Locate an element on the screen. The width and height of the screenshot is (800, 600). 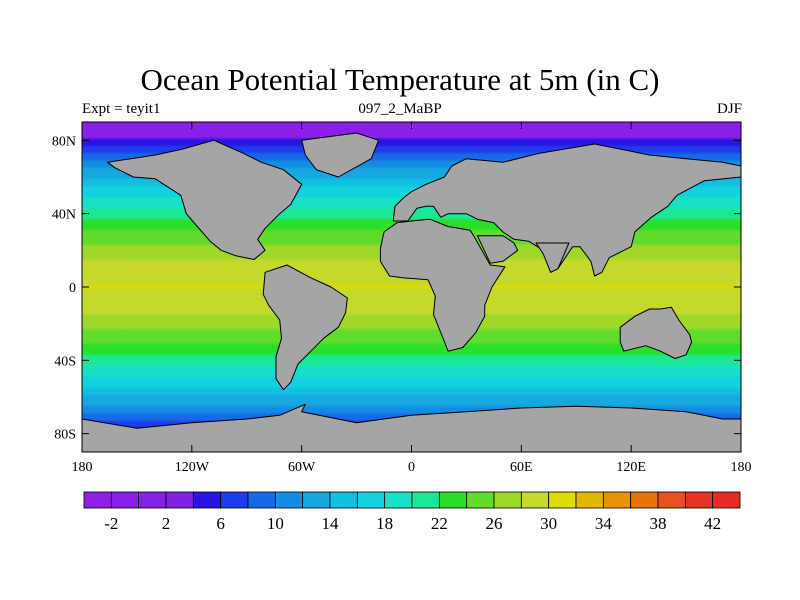
landmass-north-america is located at coordinates (205, 199).